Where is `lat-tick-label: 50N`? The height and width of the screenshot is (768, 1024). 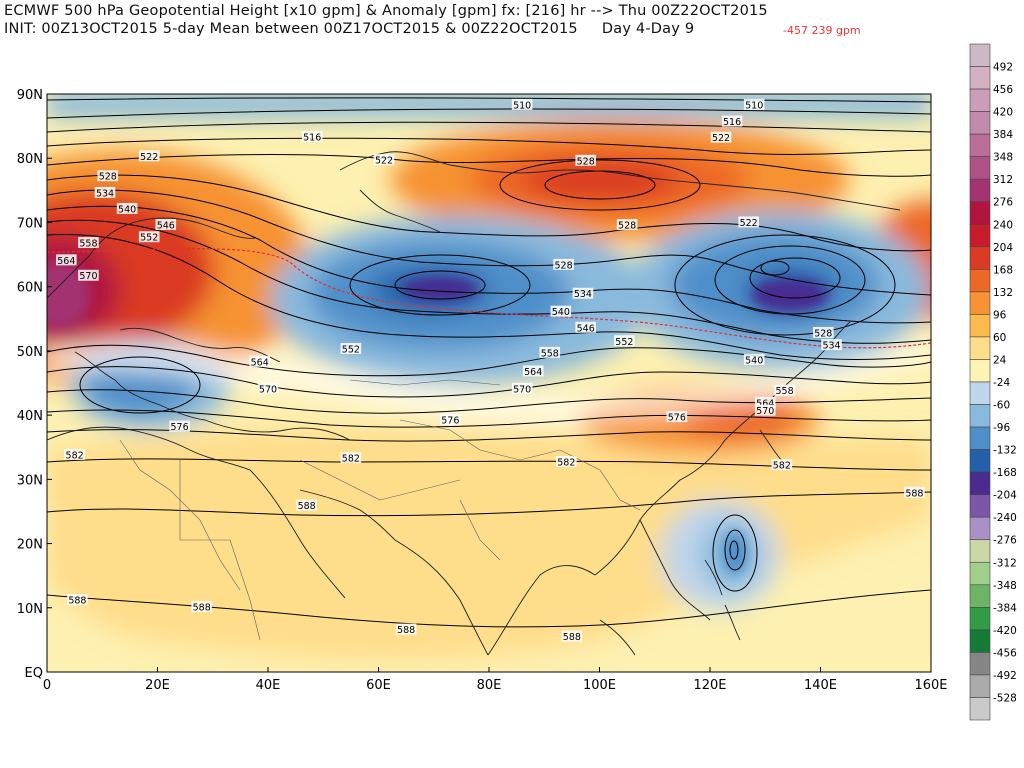 lat-tick-label: 50N is located at coordinates (30, 352).